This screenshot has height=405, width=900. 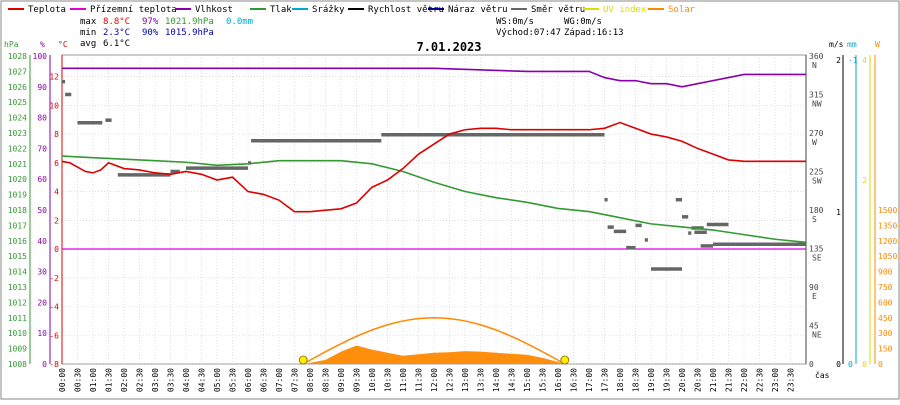 I want to click on x-tick-label: 15:30, so click(x=543, y=380).